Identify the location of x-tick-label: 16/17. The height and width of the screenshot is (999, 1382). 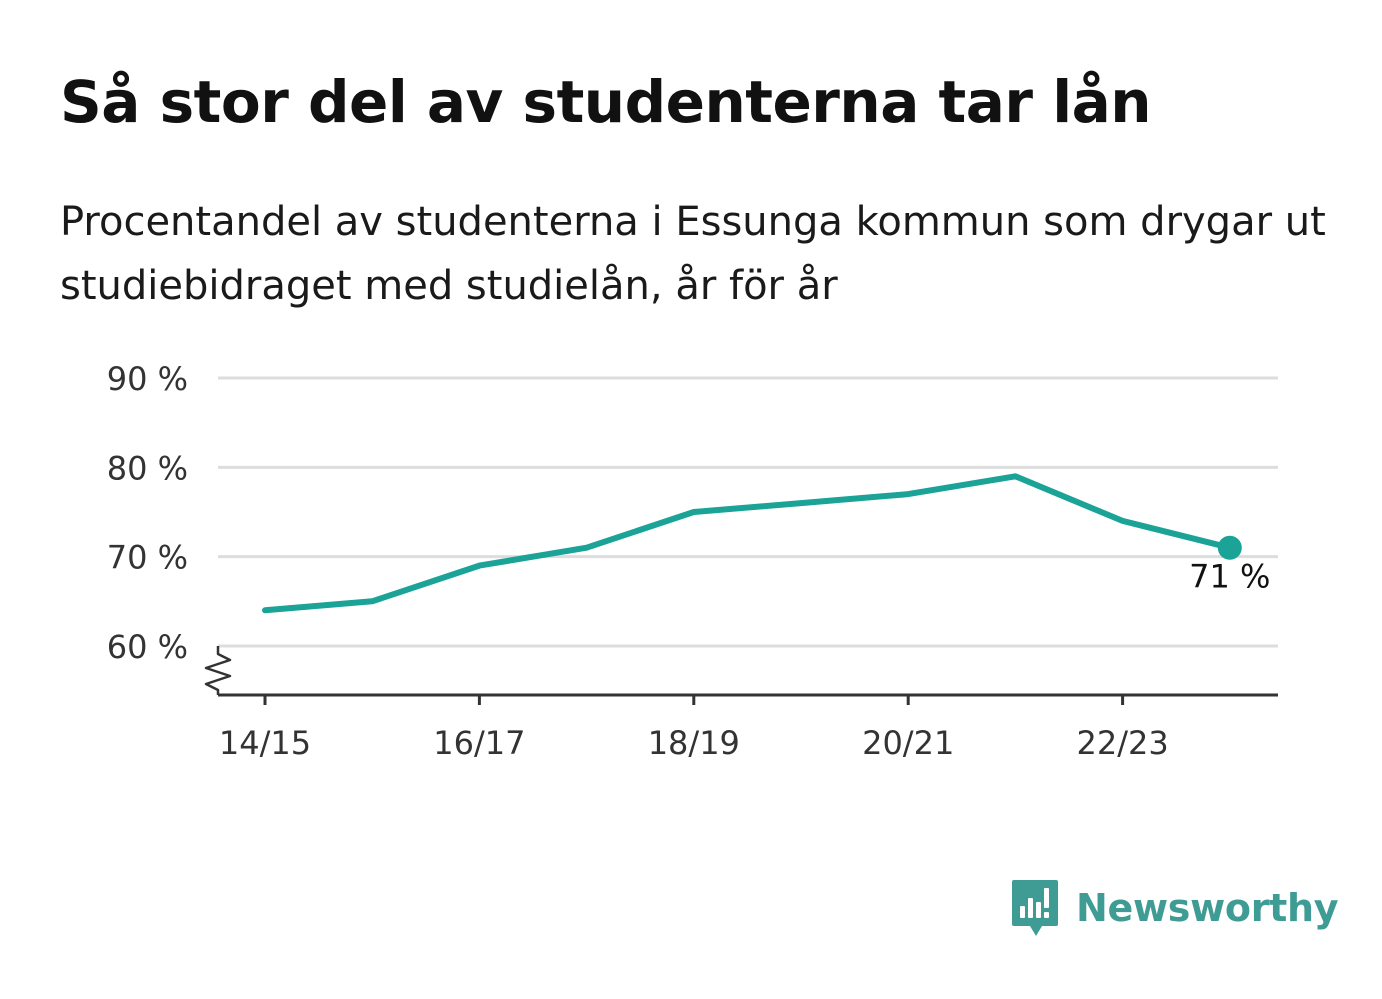
(479, 743).